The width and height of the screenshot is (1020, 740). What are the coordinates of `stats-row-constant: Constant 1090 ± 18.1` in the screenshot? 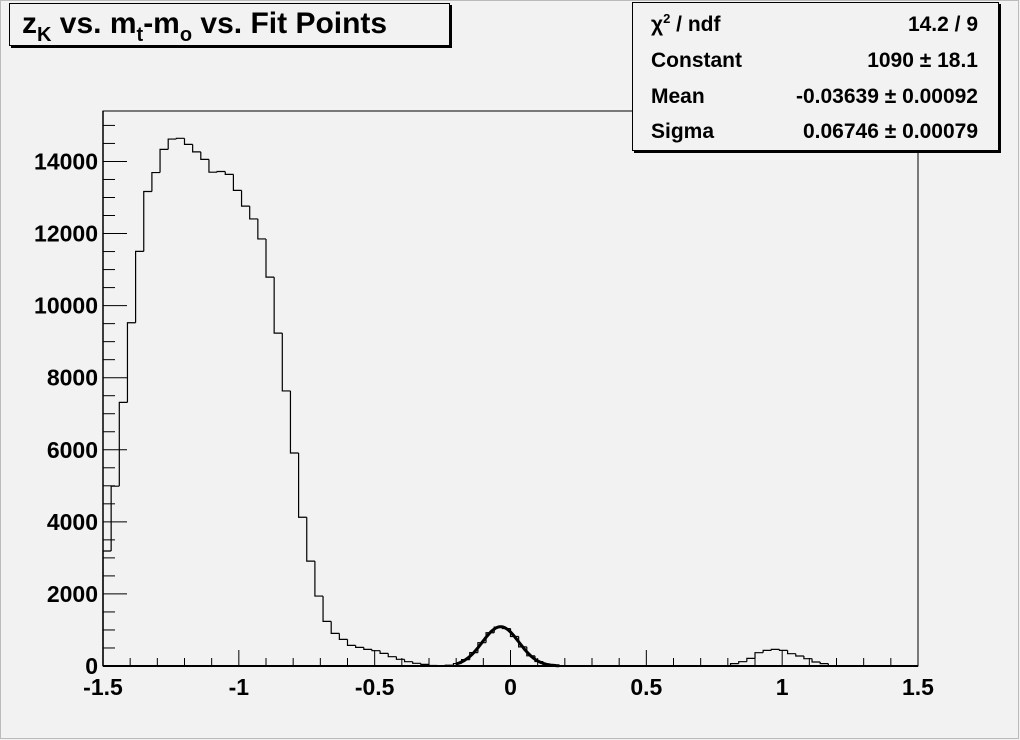 It's located at (814, 61).